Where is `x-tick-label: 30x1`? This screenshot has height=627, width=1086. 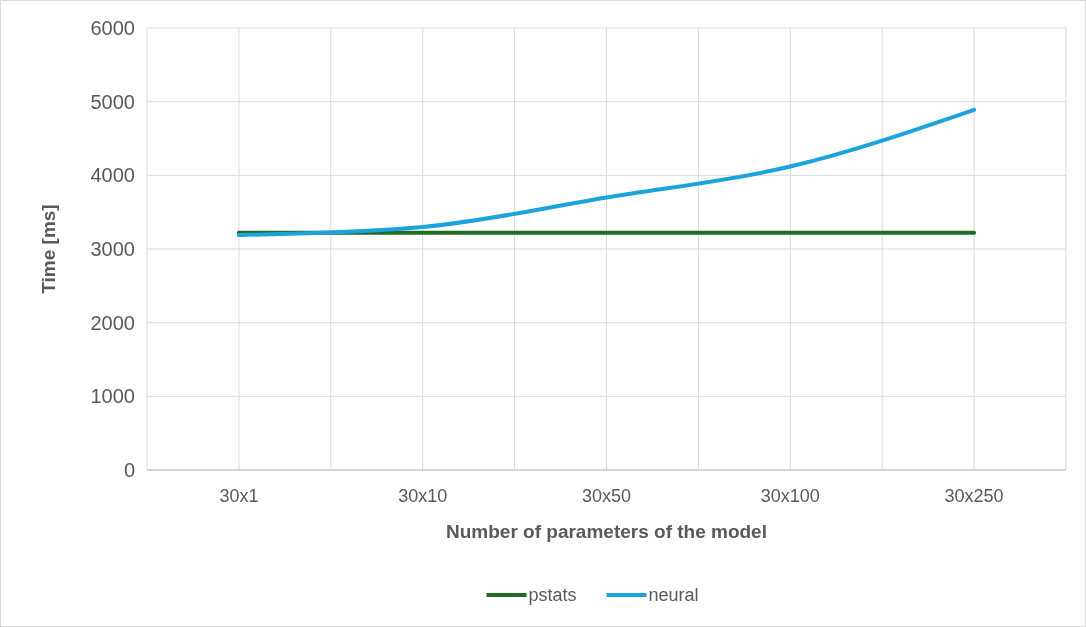 x-tick-label: 30x1 is located at coordinates (239, 496).